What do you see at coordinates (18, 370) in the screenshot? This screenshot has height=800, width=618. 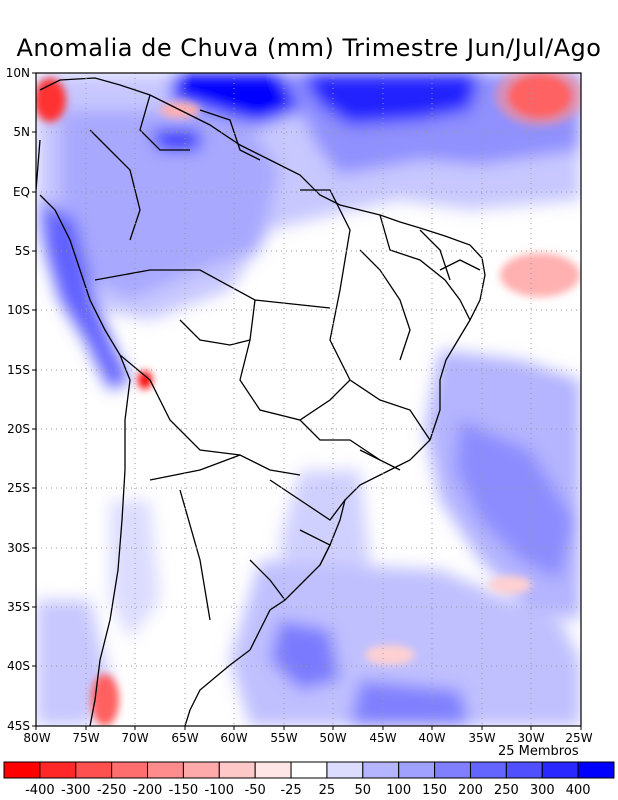 I see `lat-label: 15S` at bounding box center [18, 370].